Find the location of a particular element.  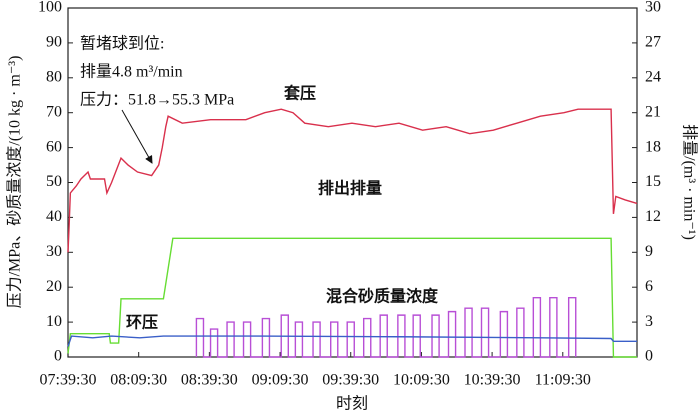

annotation: 暂堵球到位: is located at coordinates (122, 44).